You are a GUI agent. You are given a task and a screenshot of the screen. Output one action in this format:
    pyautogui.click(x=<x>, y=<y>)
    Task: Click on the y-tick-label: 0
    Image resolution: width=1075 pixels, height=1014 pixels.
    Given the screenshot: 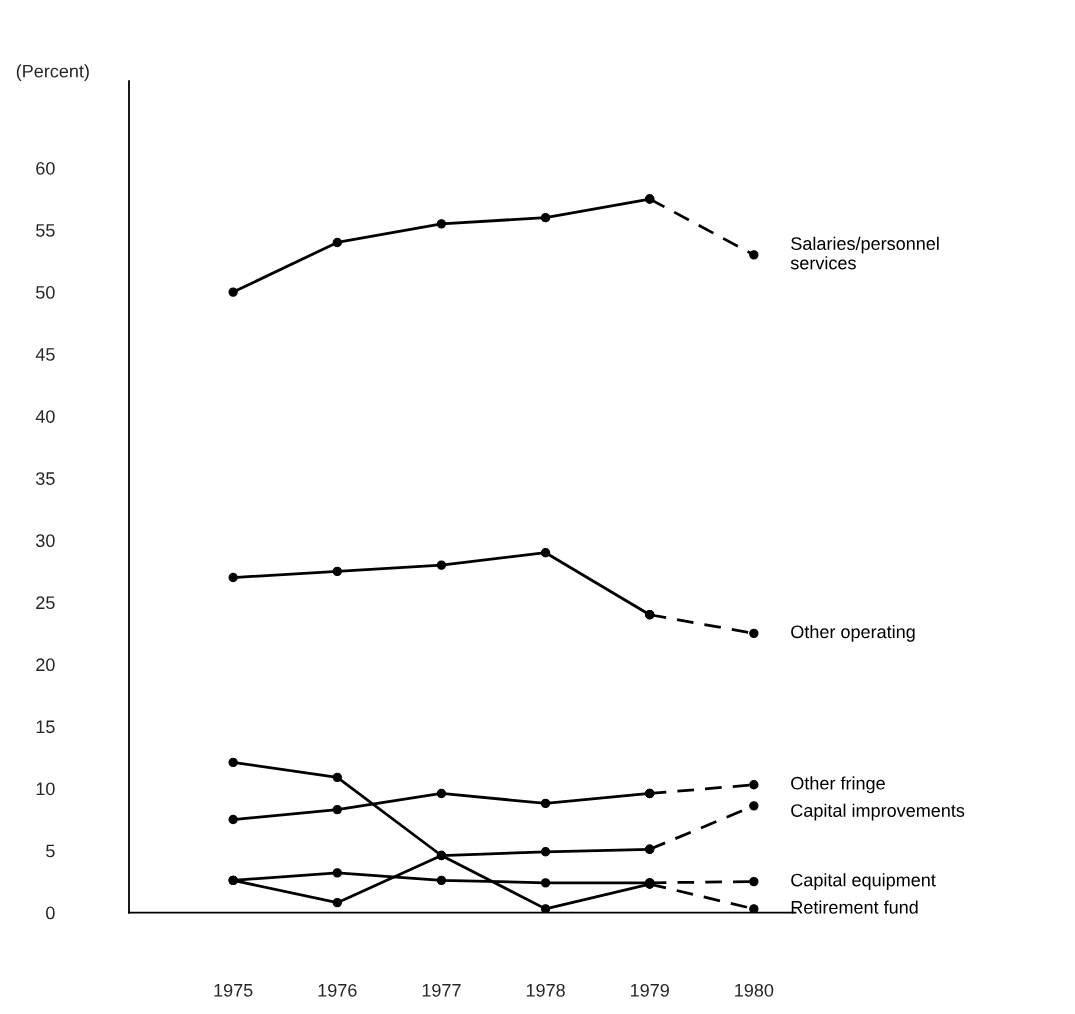 What is the action you would take?
    pyautogui.click(x=50, y=913)
    